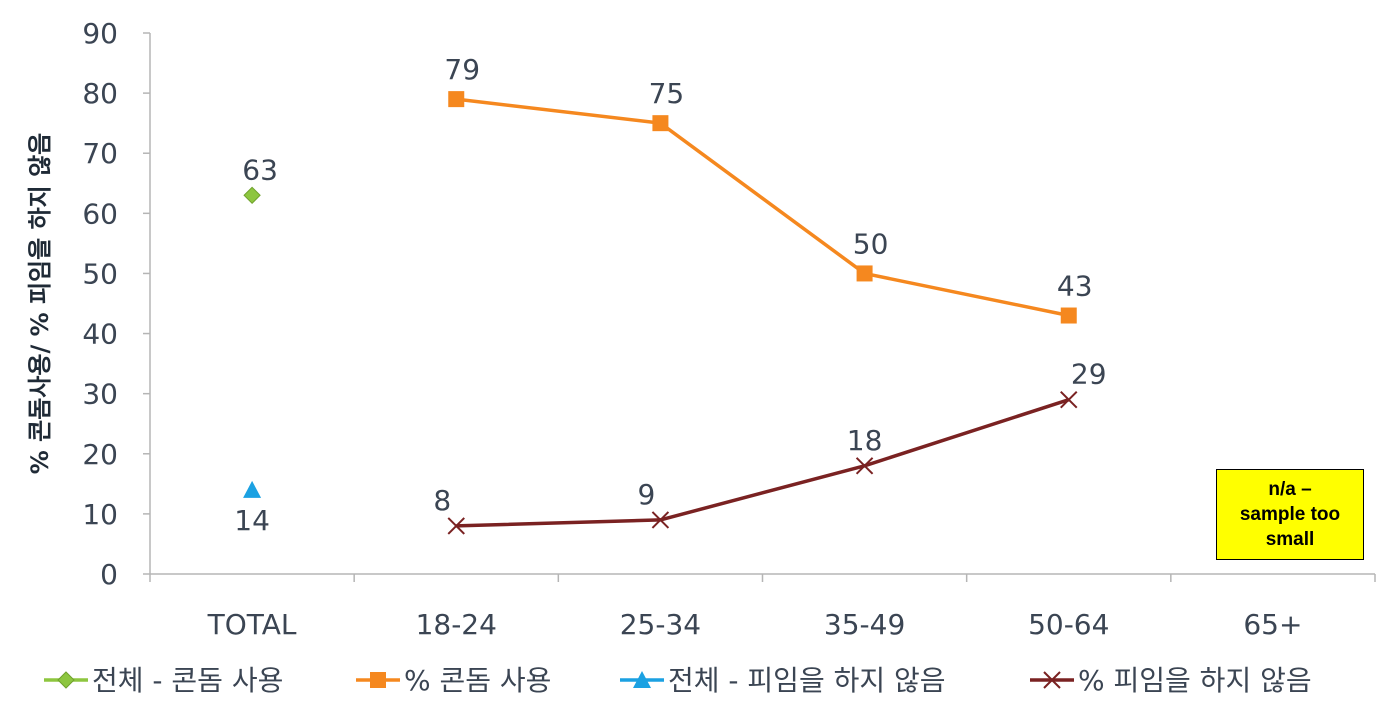 The image size is (1400, 725). Describe the element at coordinates (1195, 680) in the screenshot. I see `legend-label: % 피임을 하지 않음` at that location.